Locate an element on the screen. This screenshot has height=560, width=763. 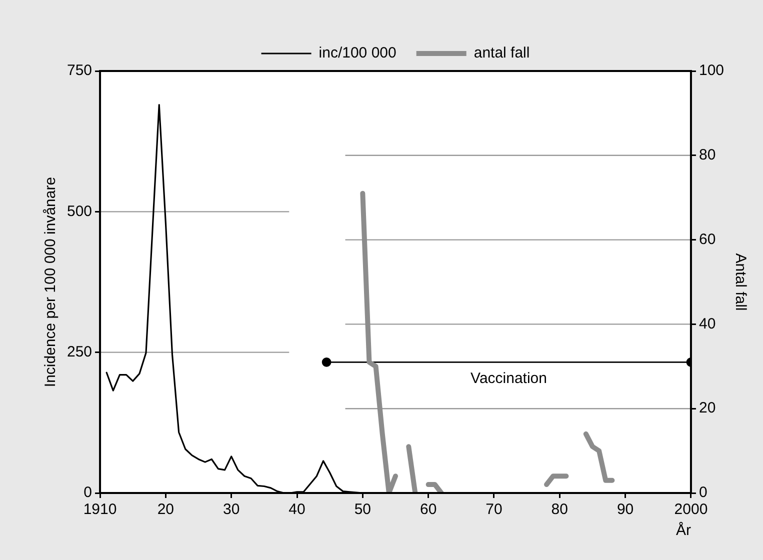
y-axis-title: Incidence per 100 000 invånare is located at coordinates (51, 282).